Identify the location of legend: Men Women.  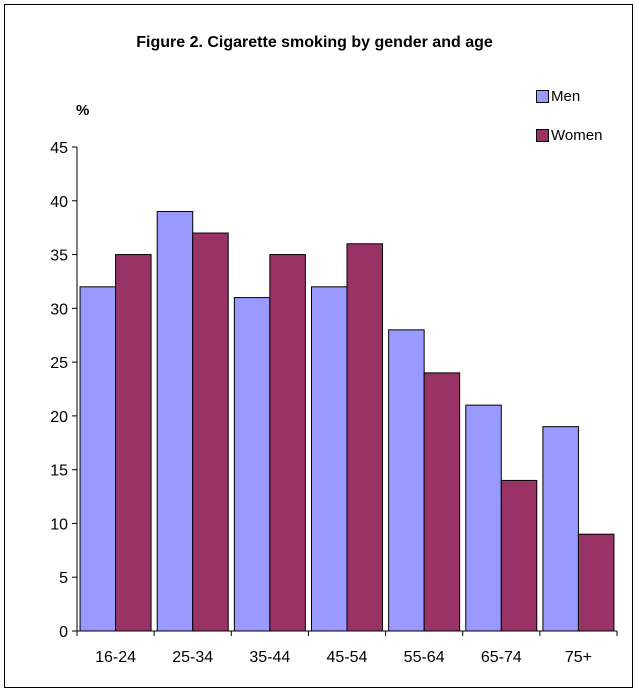
(569, 125).